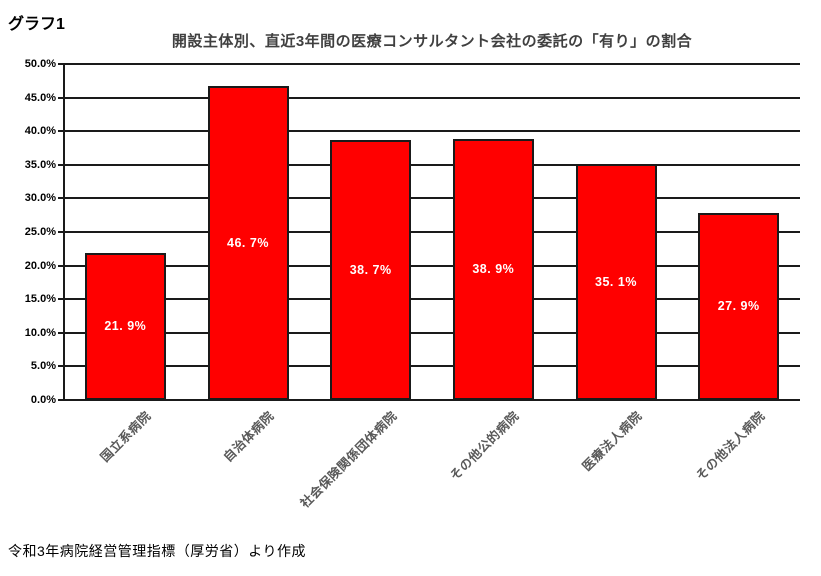  I want to click on y-tick-label: 50.0%, so click(40, 64).